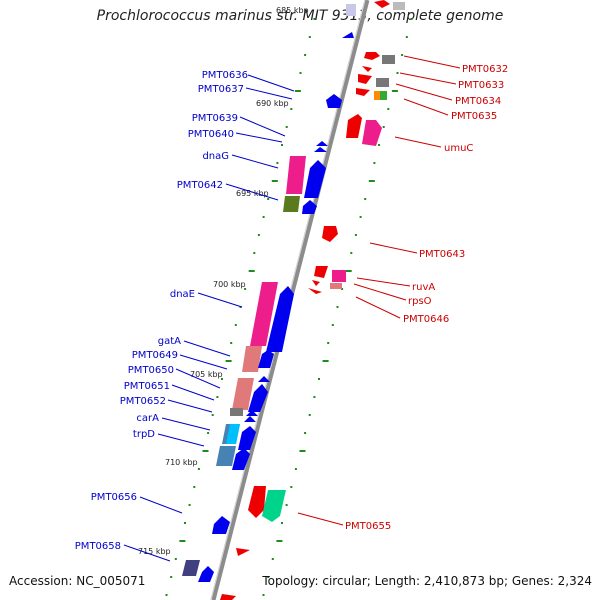  Describe the element at coordinates (77, 581) in the screenshot. I see `accession-label: Accession: NC_005071` at that location.